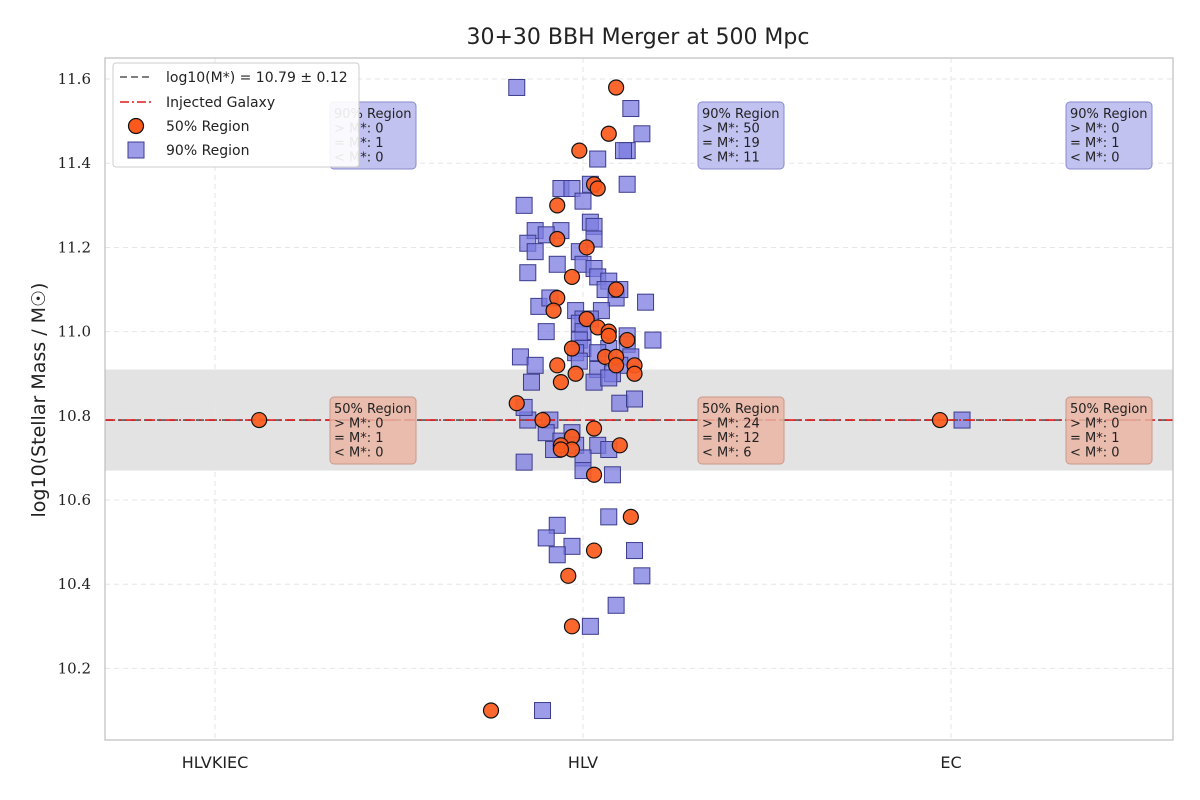 The height and width of the screenshot is (800, 1200). I want to click on y-axis-label: log10(Stellar Mass / M☉), so click(39, 400).